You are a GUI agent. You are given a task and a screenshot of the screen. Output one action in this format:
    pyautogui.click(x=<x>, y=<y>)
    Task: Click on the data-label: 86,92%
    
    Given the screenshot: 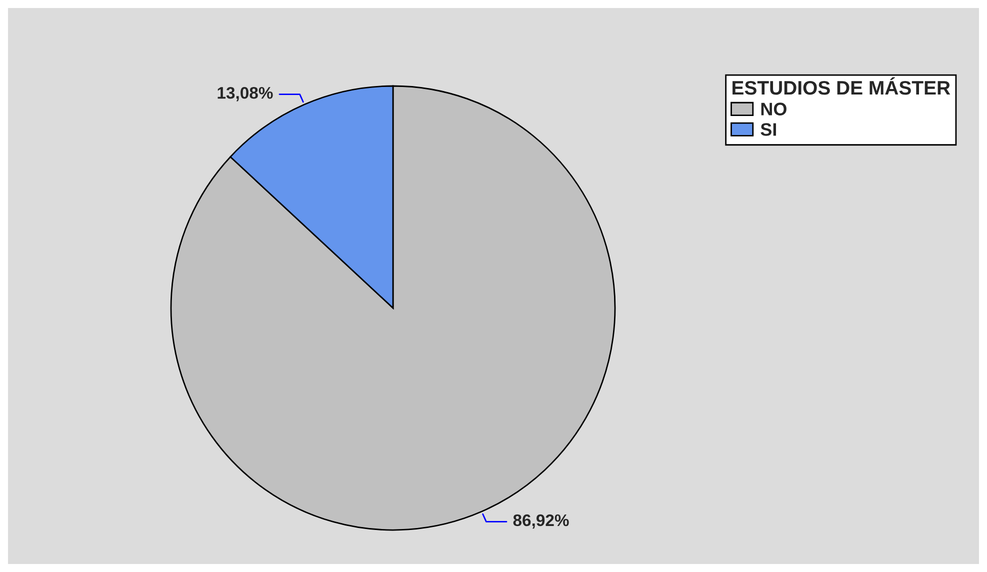 What is the action you would take?
    pyautogui.click(x=541, y=521)
    